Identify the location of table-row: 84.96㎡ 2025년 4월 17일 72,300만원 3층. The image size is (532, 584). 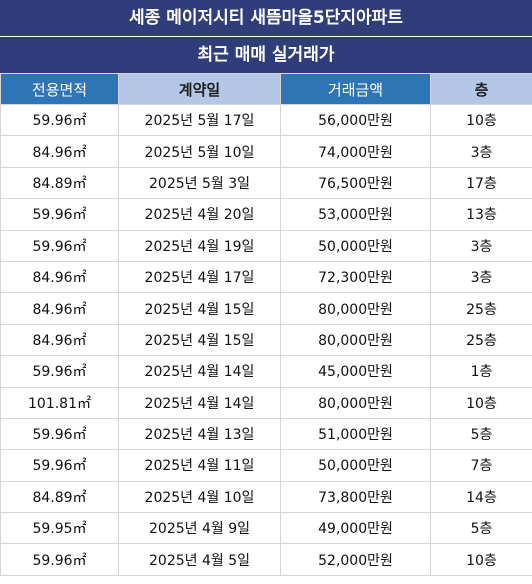
(266, 277).